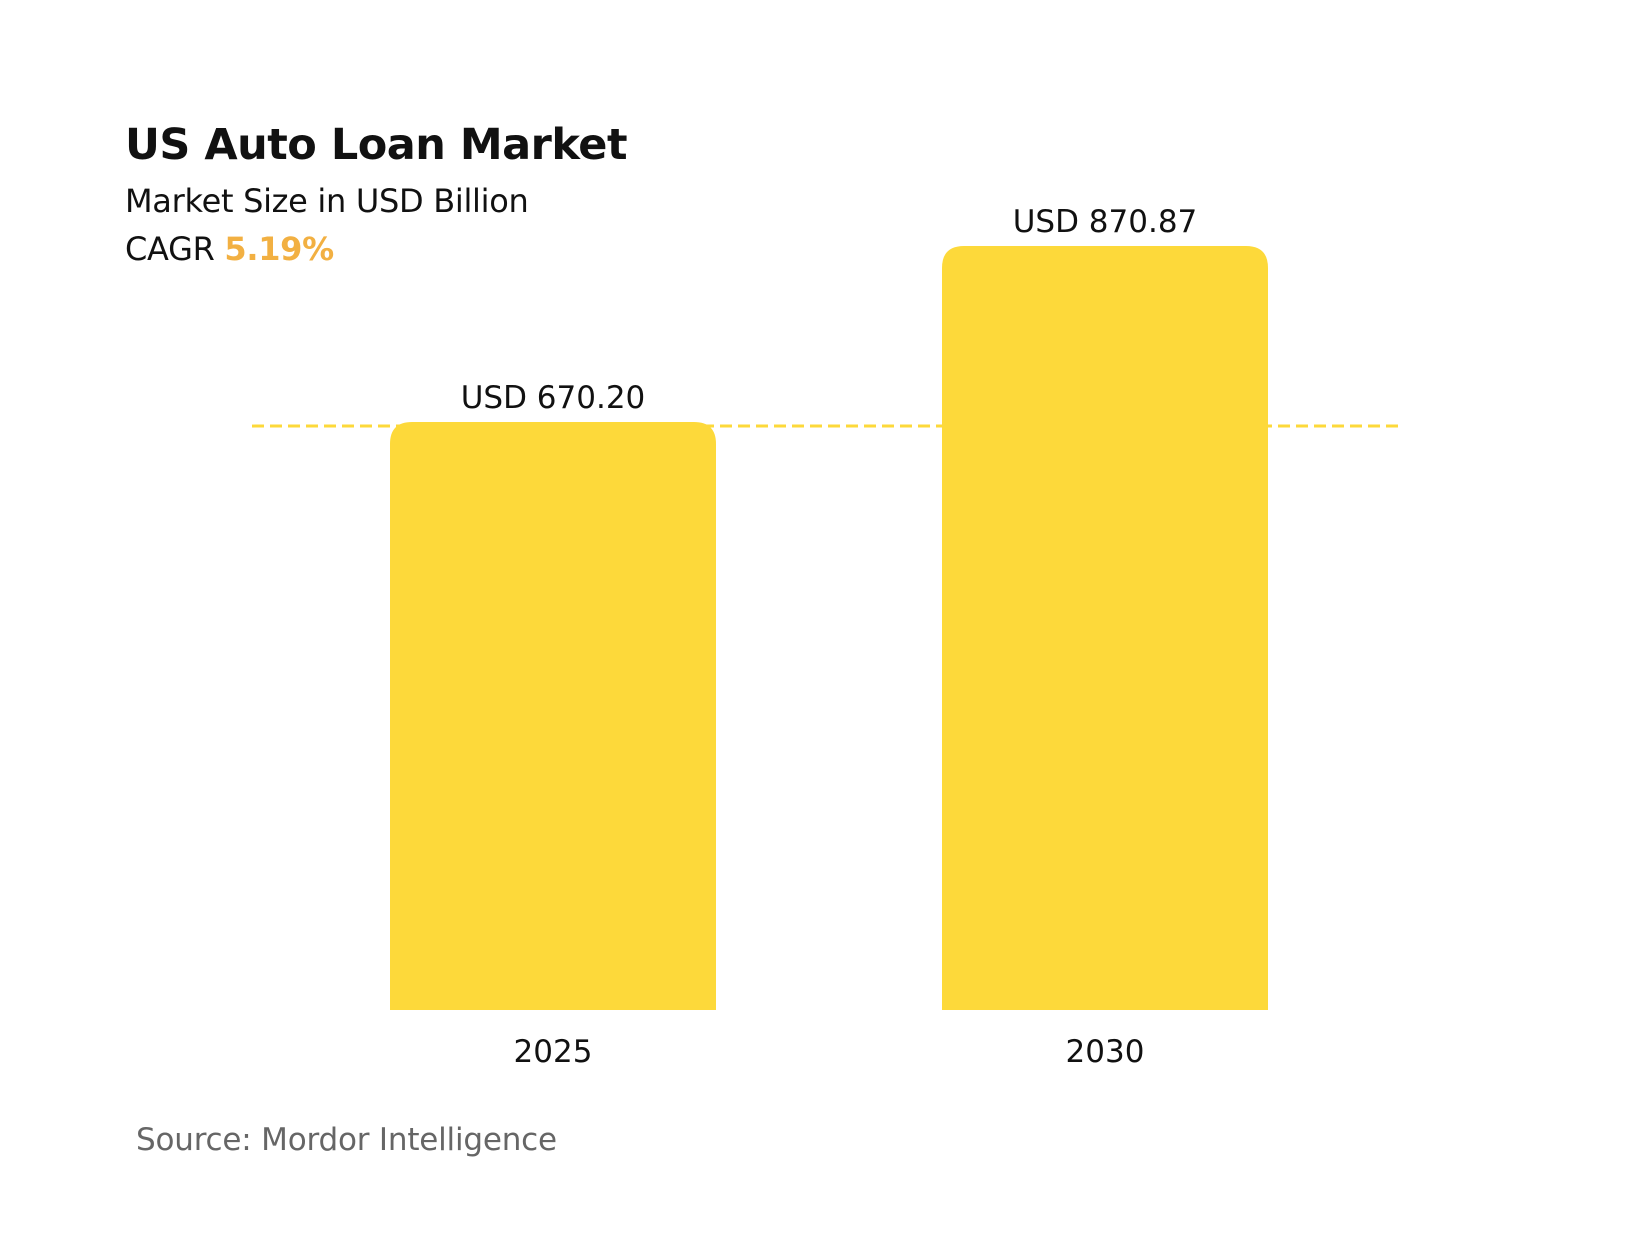 The width and height of the screenshot is (1650, 1237). What do you see at coordinates (170, 249) in the screenshot?
I see `cagr-label: CAGR` at bounding box center [170, 249].